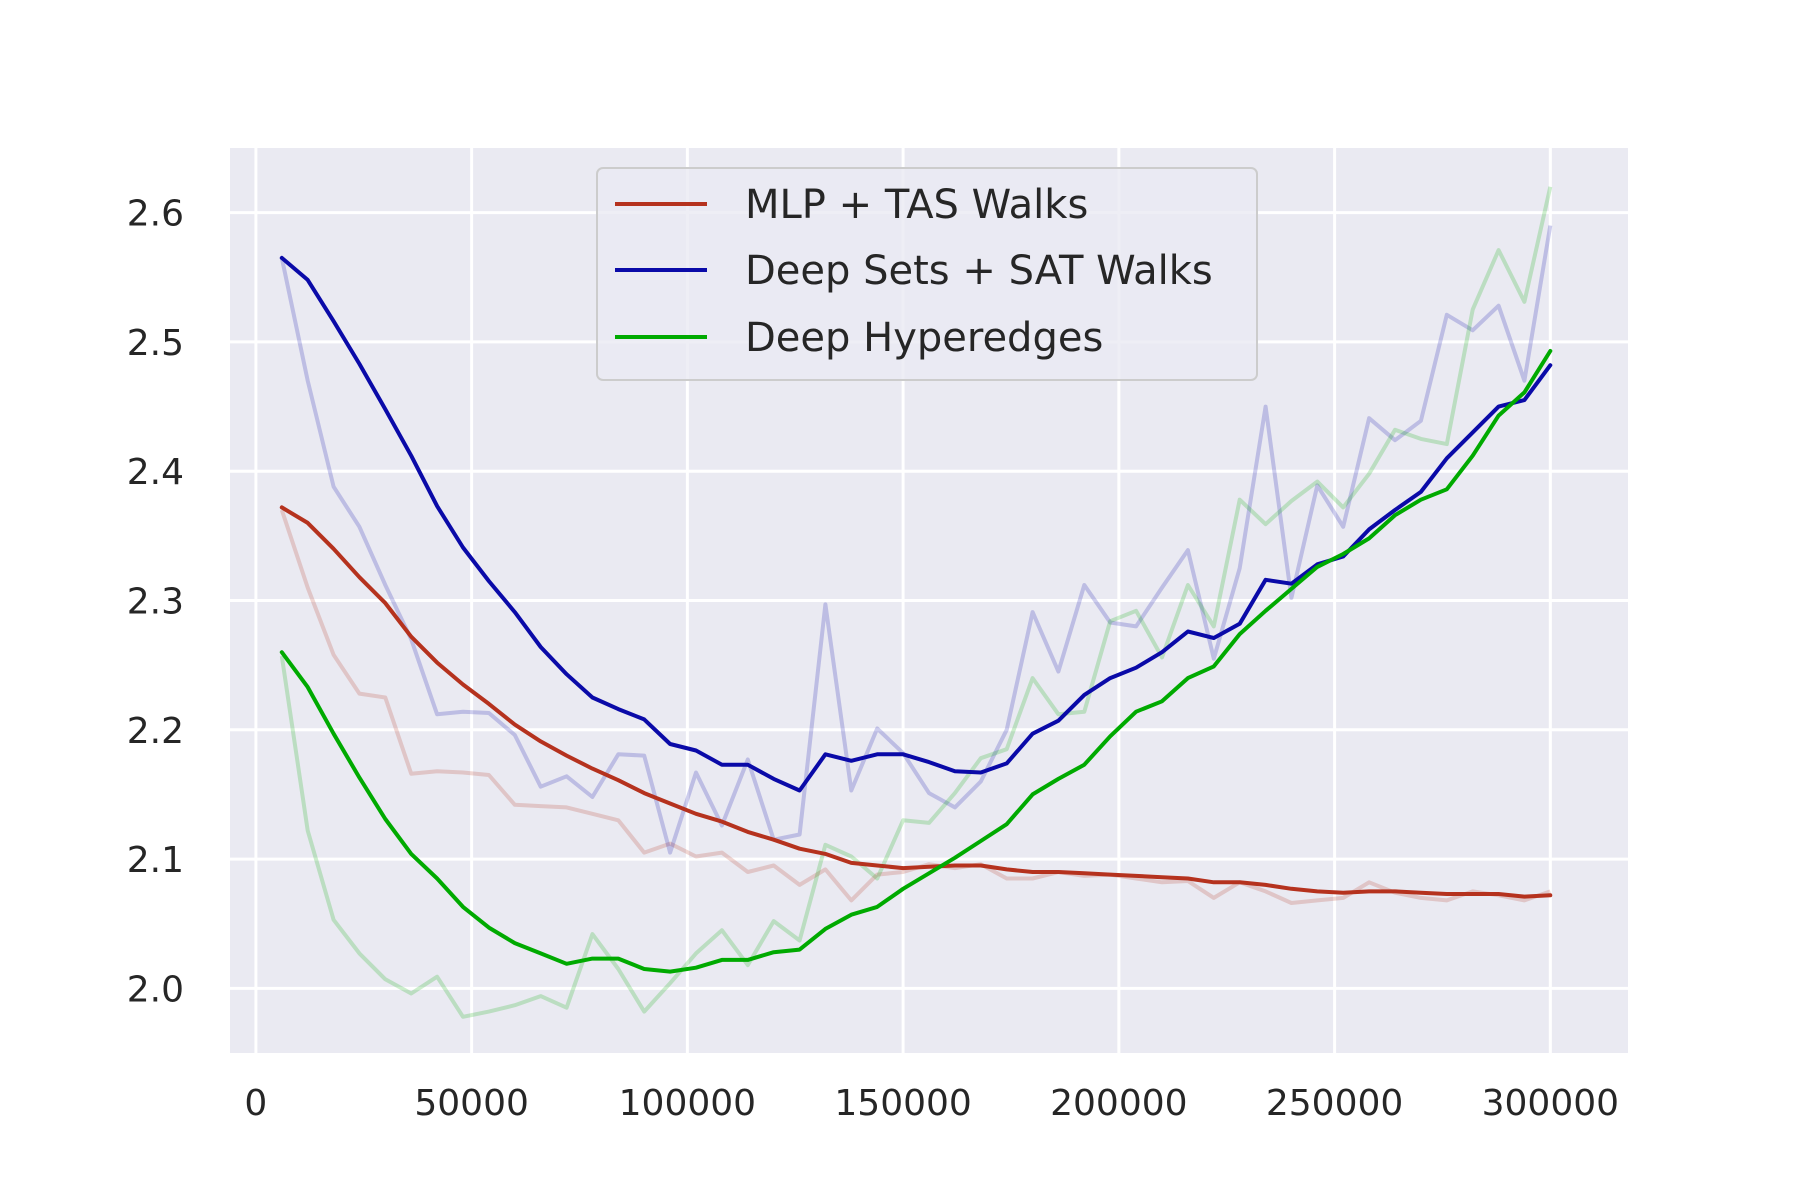  Describe the element at coordinates (255, 1103) in the screenshot. I see `x-tick-label: 0` at that location.